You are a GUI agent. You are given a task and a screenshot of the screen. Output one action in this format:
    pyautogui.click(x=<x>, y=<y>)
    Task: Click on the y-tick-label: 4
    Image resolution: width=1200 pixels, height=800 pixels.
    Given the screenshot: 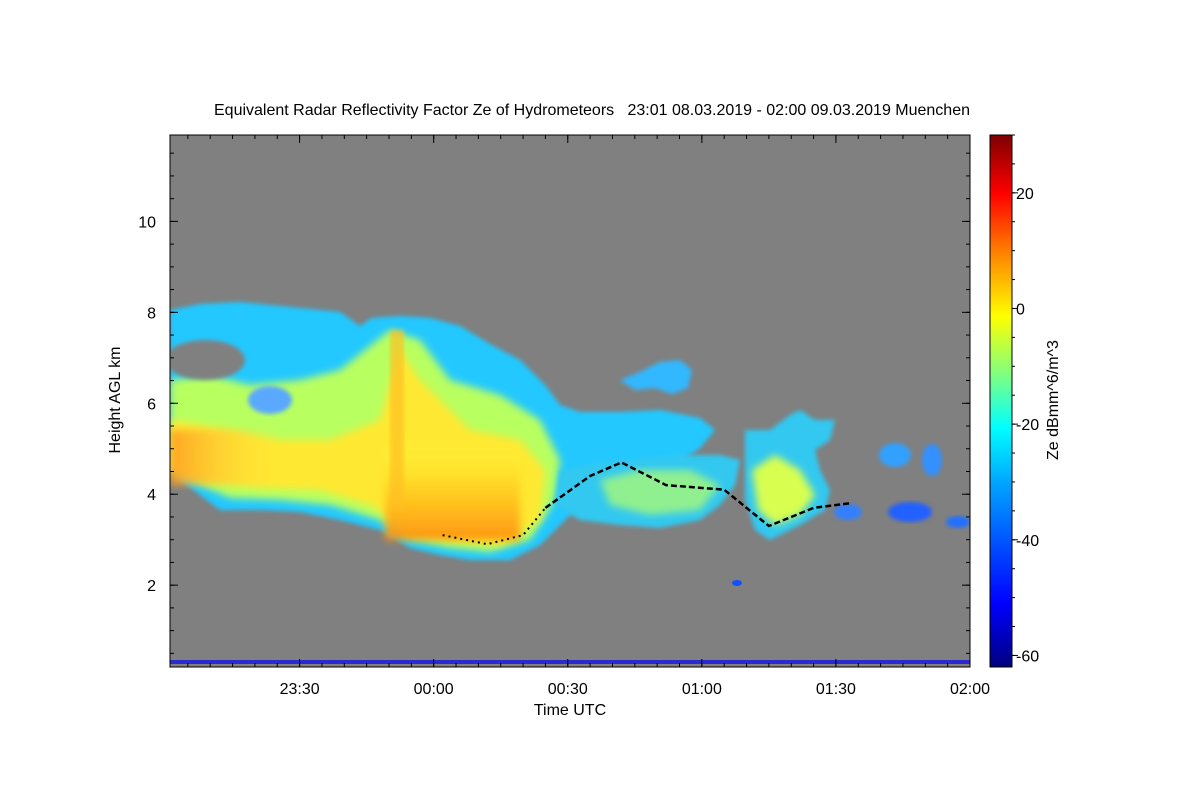 What is the action you would take?
    pyautogui.click(x=151, y=495)
    